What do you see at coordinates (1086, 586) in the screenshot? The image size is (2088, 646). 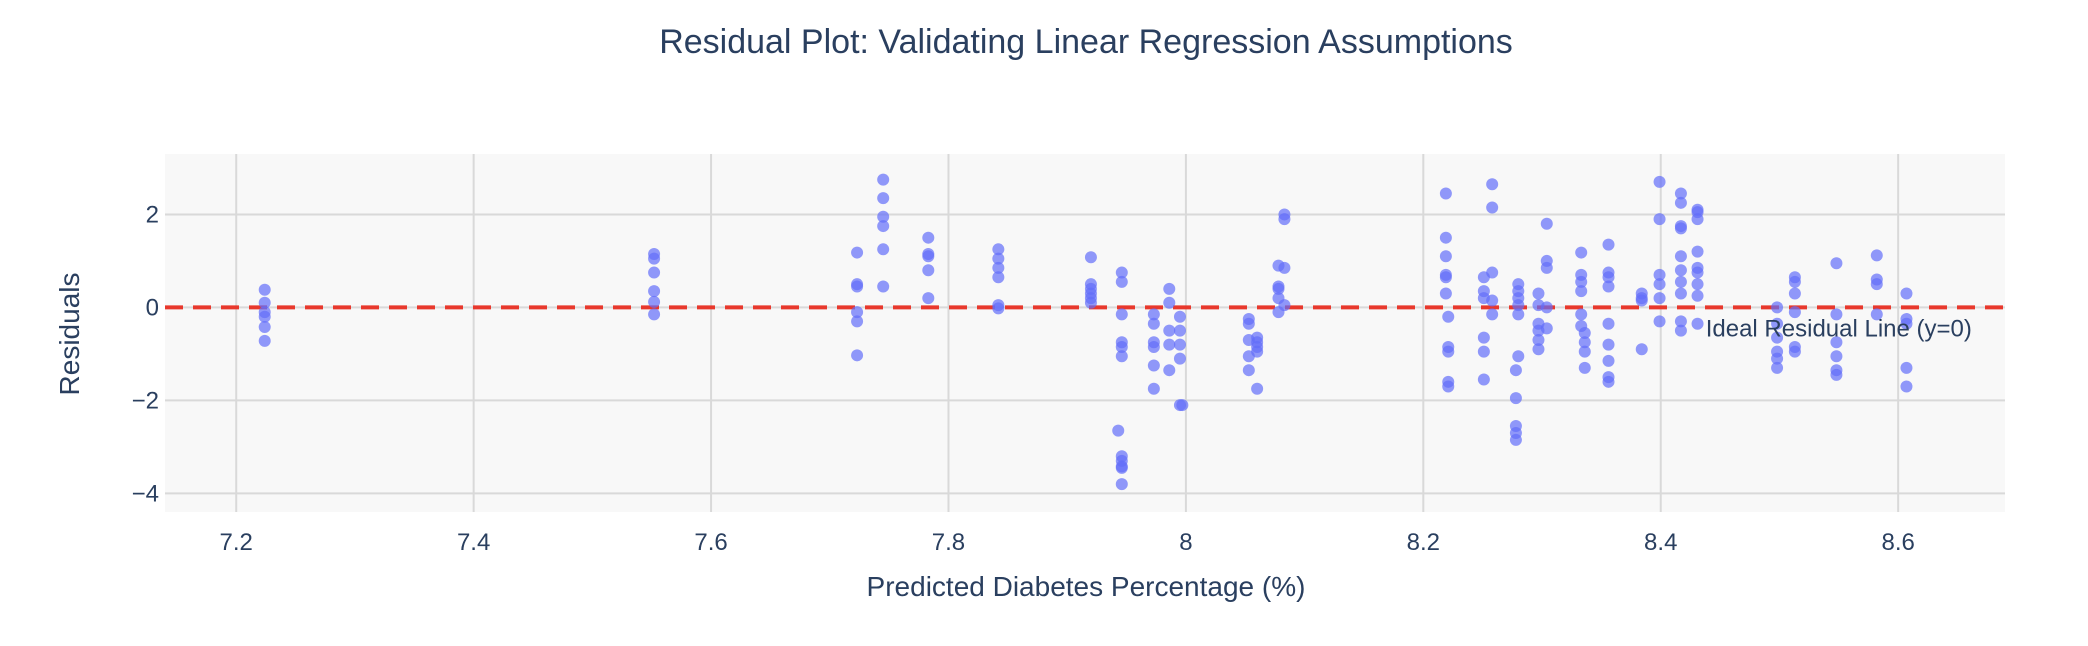 I see `x-axis-title: Predicted Diabetes Percentage (%)` at bounding box center [1086, 586].